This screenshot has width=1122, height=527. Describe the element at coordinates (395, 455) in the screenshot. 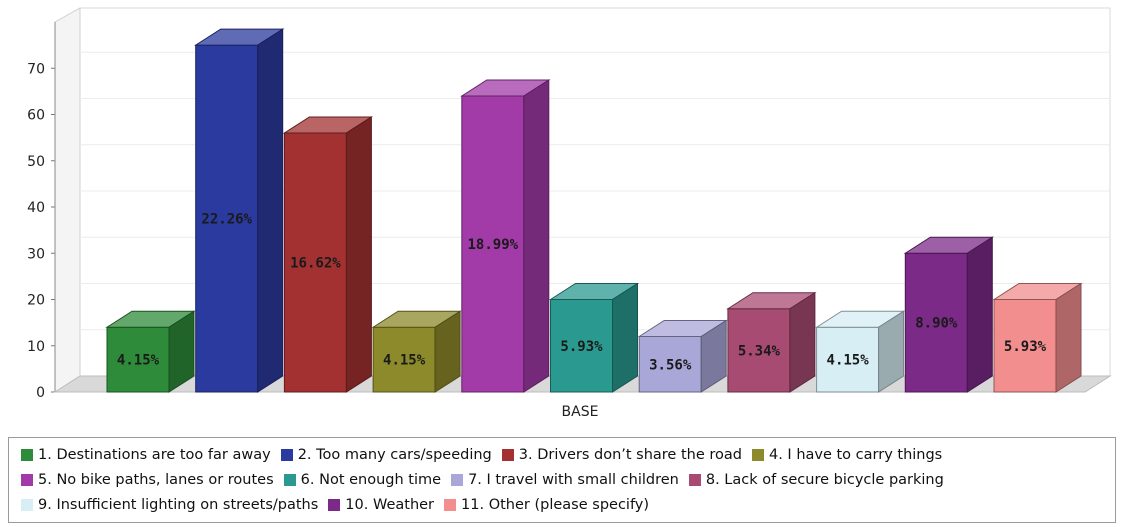

I see `legend-label: 2. Too many cars/speeding` at that location.